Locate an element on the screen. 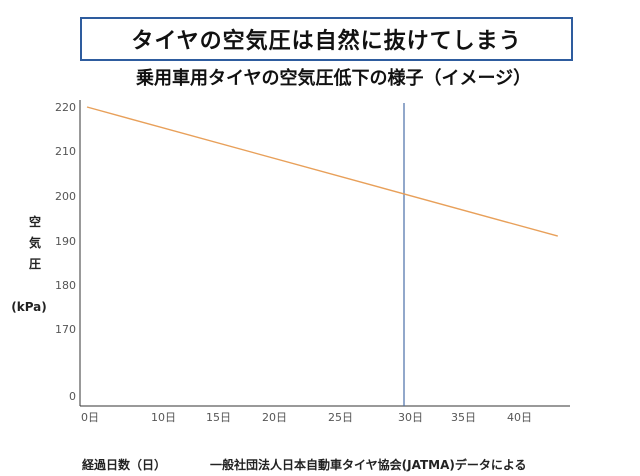 This screenshot has height=476, width=640. x-tick-label: 35日 is located at coordinates (463, 417).